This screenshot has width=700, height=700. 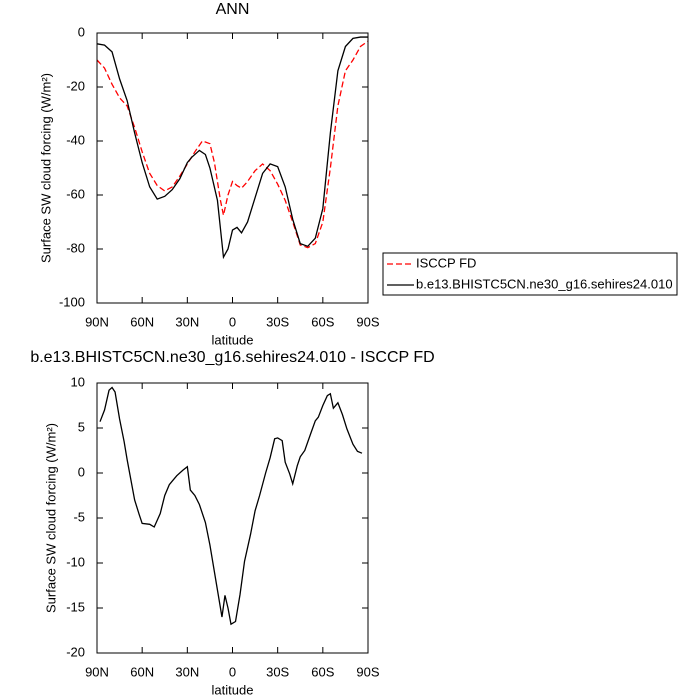 I want to click on y-tick-label: -100, so click(x=72, y=301).